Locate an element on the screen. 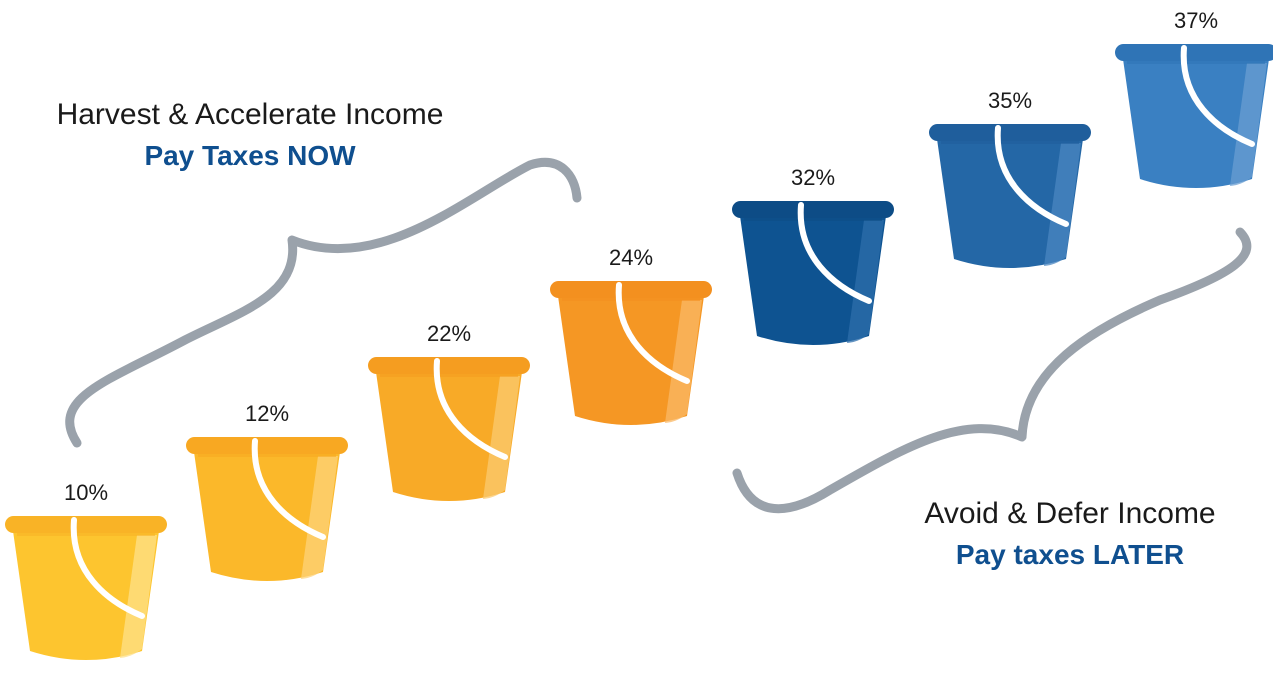 The width and height of the screenshot is (1273, 673). bracket-rate-label: 35% is located at coordinates (1010, 100).